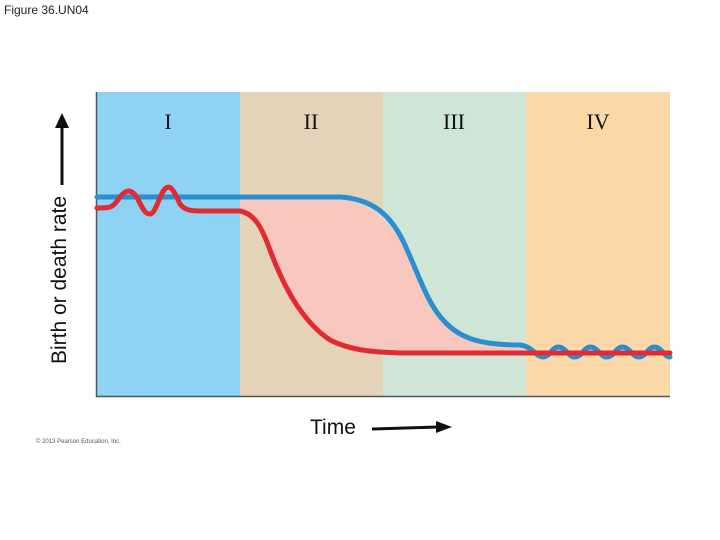 The width and height of the screenshot is (720, 540). What do you see at coordinates (598, 244) in the screenshot?
I see `stage-4-background` at bounding box center [598, 244].